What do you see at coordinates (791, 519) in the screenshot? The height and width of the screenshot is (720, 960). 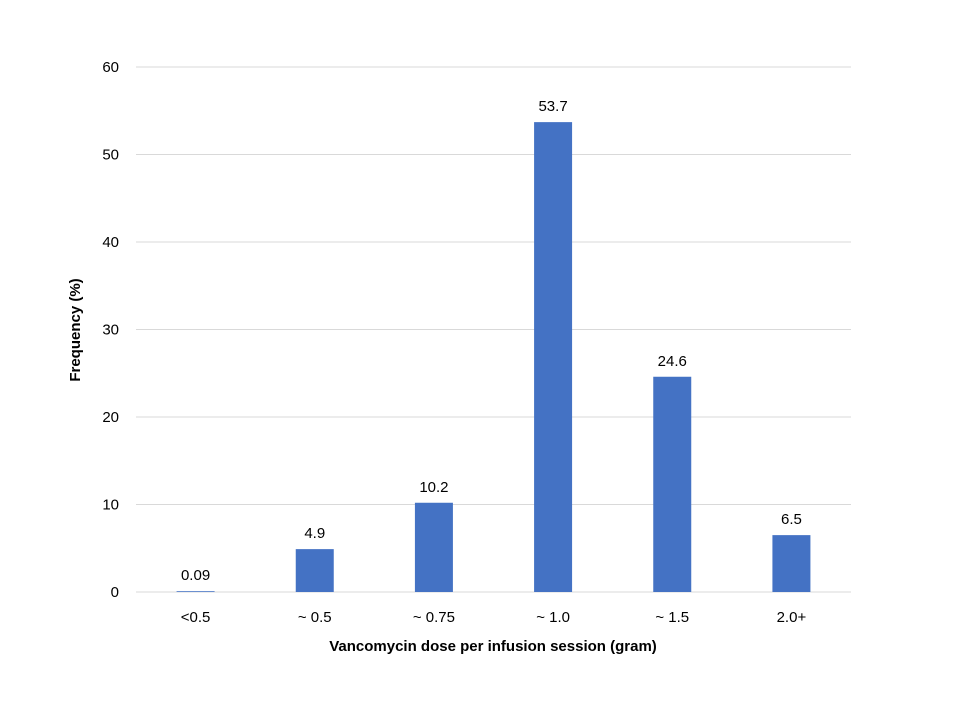 I see `data-label: 6.5` at bounding box center [791, 519].